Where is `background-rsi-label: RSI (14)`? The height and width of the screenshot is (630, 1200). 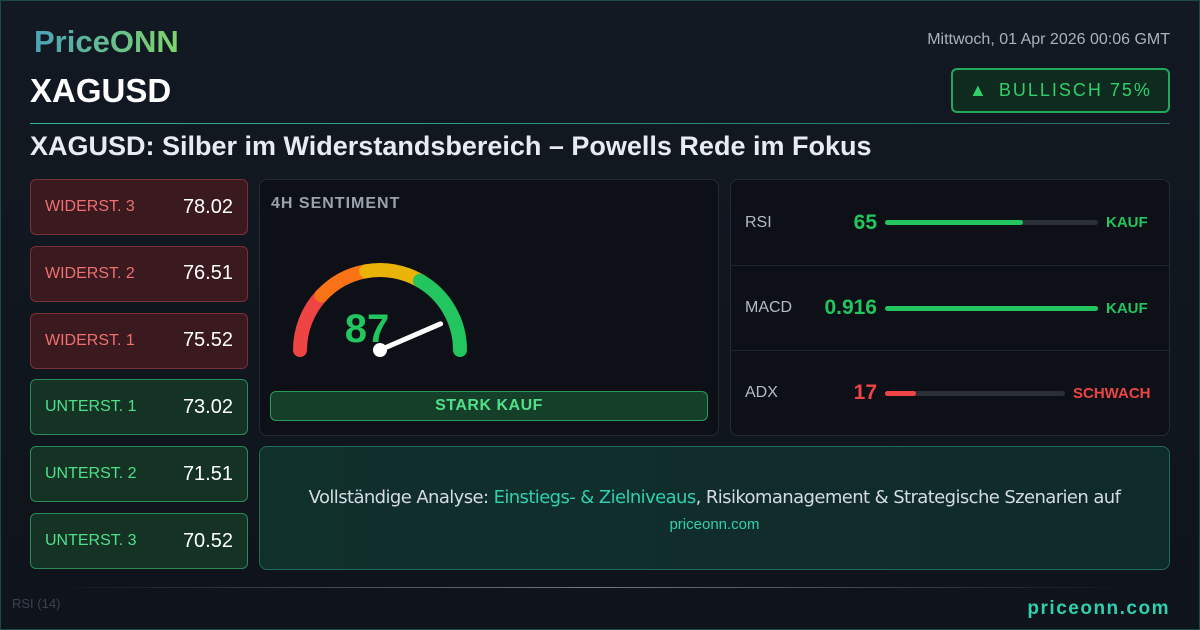 background-rsi-label: RSI (14) is located at coordinates (36, 603).